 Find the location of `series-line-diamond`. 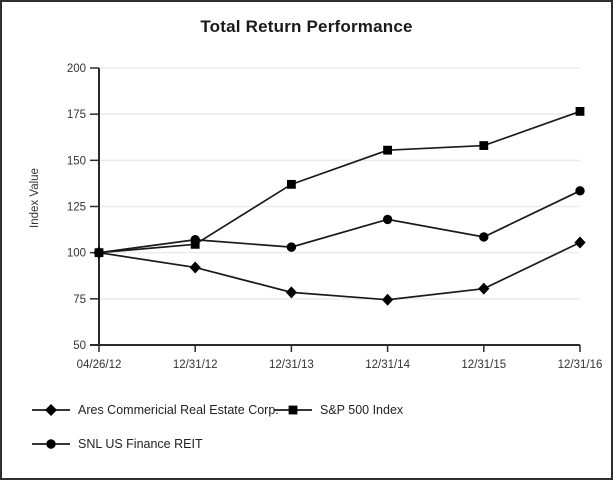

series-line-diamond is located at coordinates (339, 271).